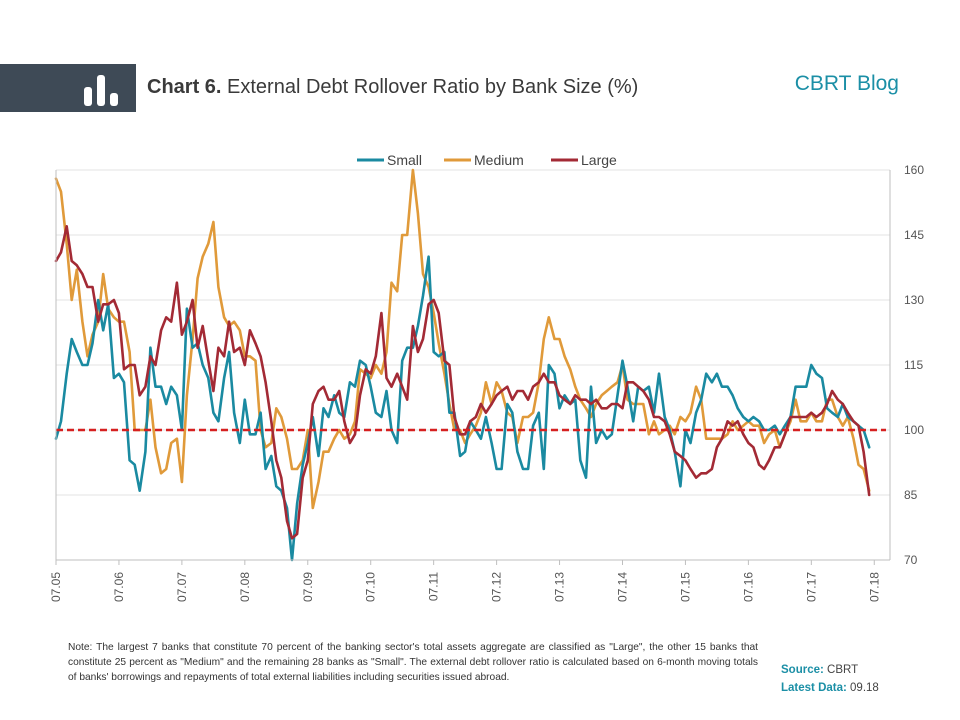 This screenshot has width=960, height=720. Describe the element at coordinates (843, 670) in the screenshot. I see `source-value: CBRT` at that location.